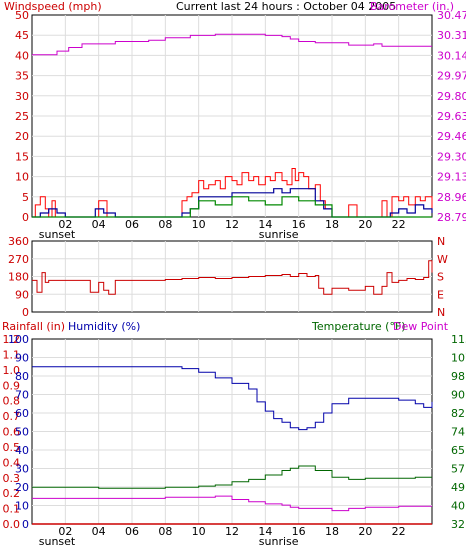 This screenshot has height=552, width=466. I want to click on wind-chart-x-tick-label: 10, so click(199, 224).